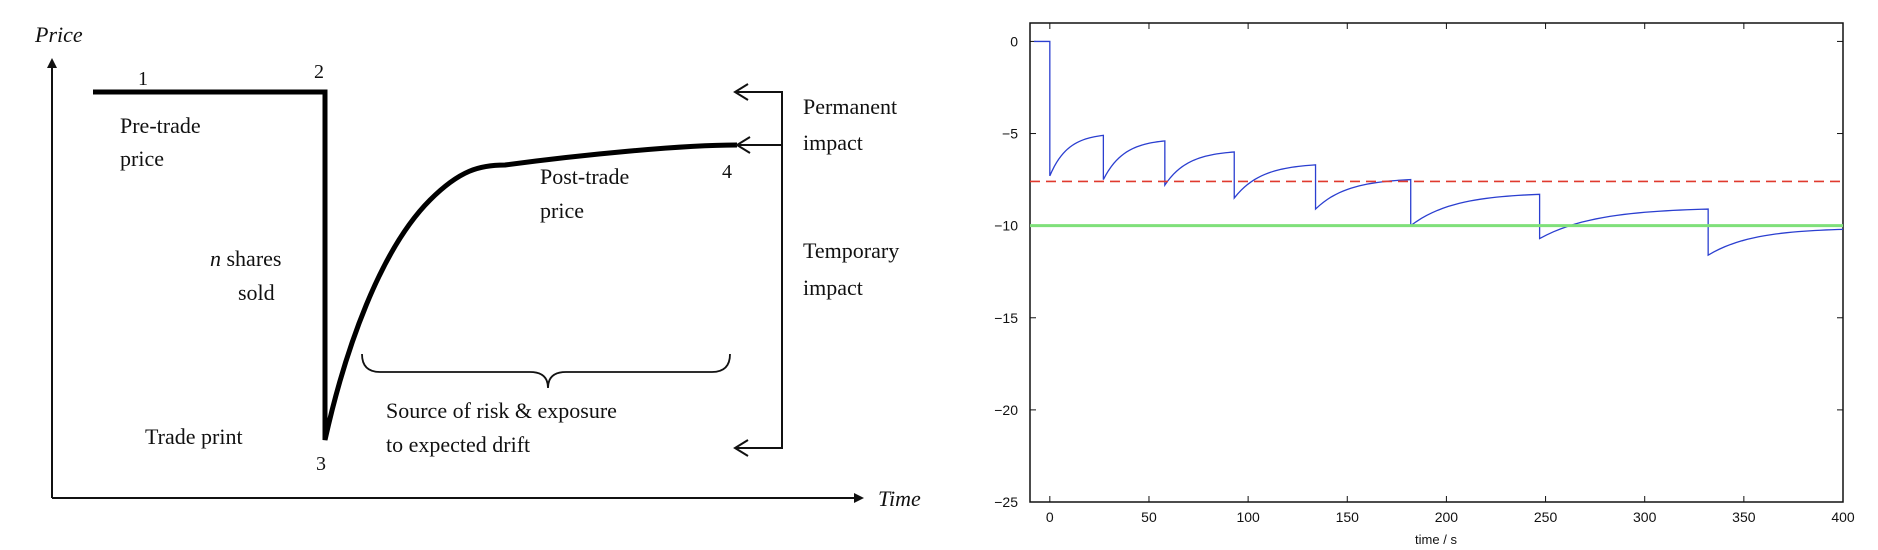 This screenshot has height=550, width=1878. I want to click on x-tick-label: 150, so click(1348, 517).